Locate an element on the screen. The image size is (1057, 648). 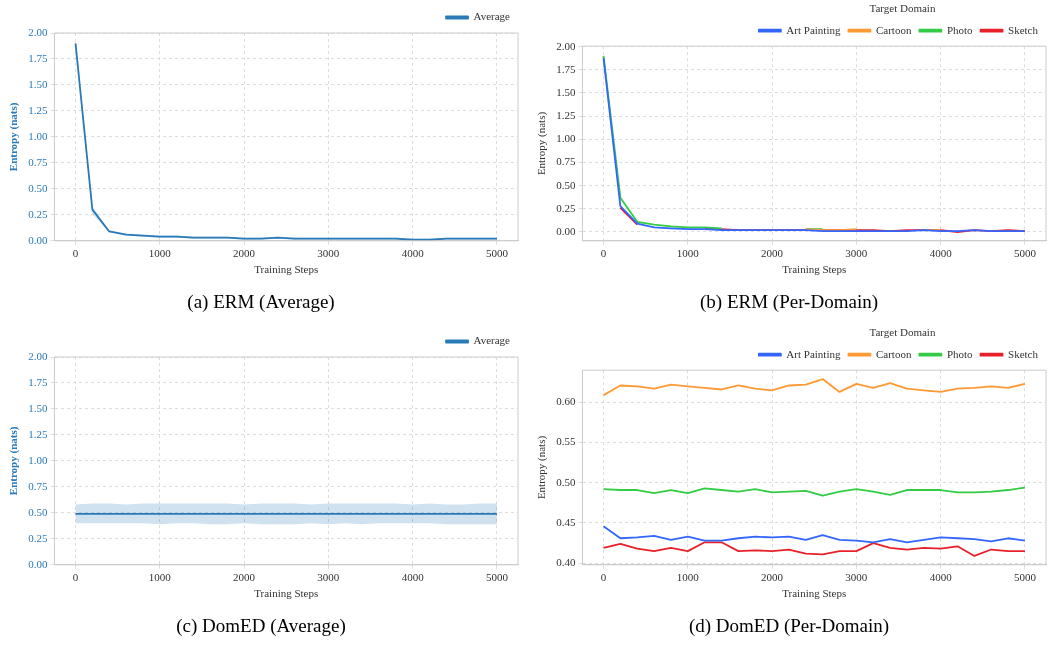
y-tick-label: 0.55 is located at coordinates (566, 441).